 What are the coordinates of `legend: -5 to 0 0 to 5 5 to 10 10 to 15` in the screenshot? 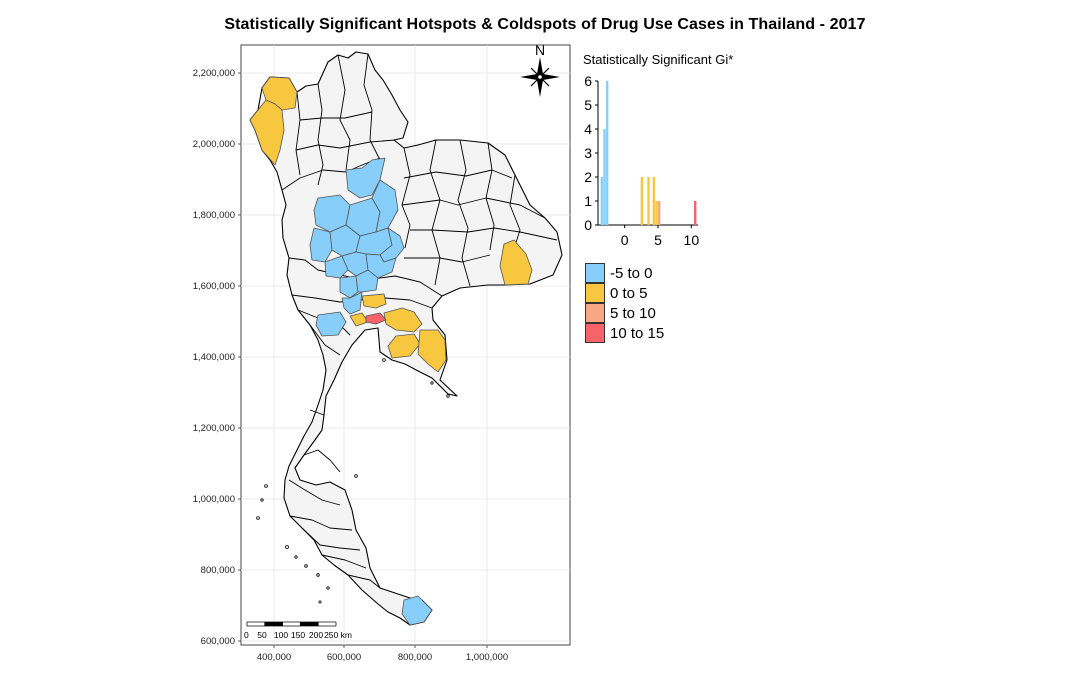 It's located at (624, 303).